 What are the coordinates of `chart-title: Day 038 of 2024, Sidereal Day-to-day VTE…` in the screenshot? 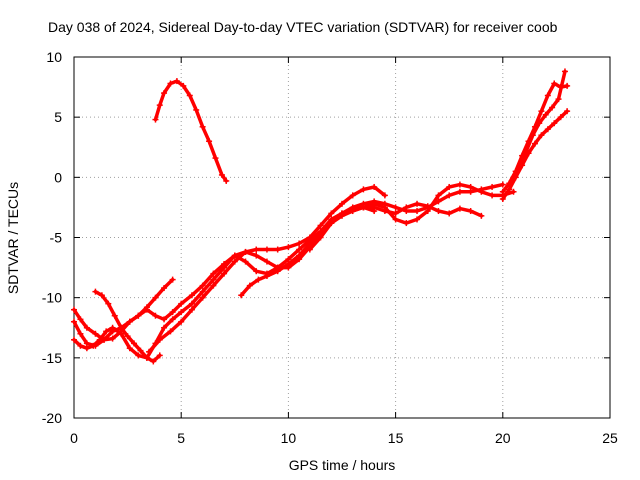 It's located at (303, 27).